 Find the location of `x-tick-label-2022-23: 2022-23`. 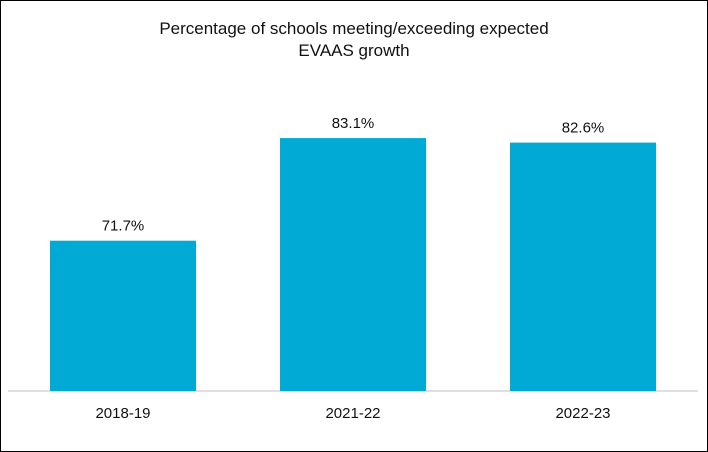

x-tick-label-2022-23: 2022-23 is located at coordinates (582, 413).